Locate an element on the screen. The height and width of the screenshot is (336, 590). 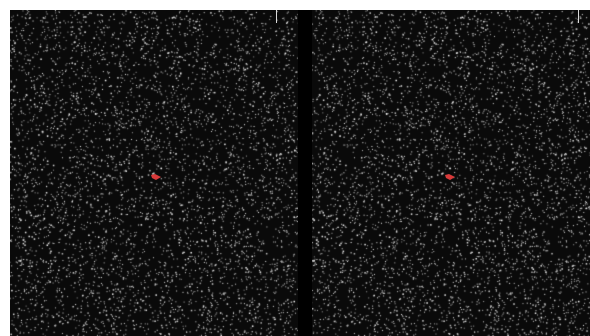
center-divider is located at coordinates (305, 173).